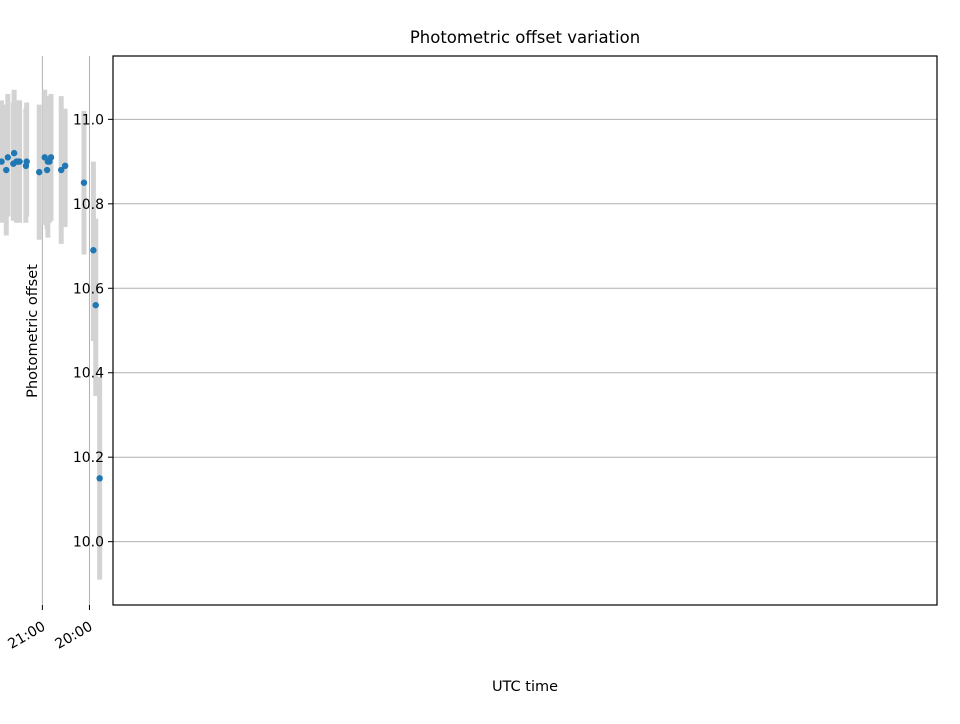  What do you see at coordinates (88, 458) in the screenshot?
I see `y-tick-label: 10.2` at bounding box center [88, 458].